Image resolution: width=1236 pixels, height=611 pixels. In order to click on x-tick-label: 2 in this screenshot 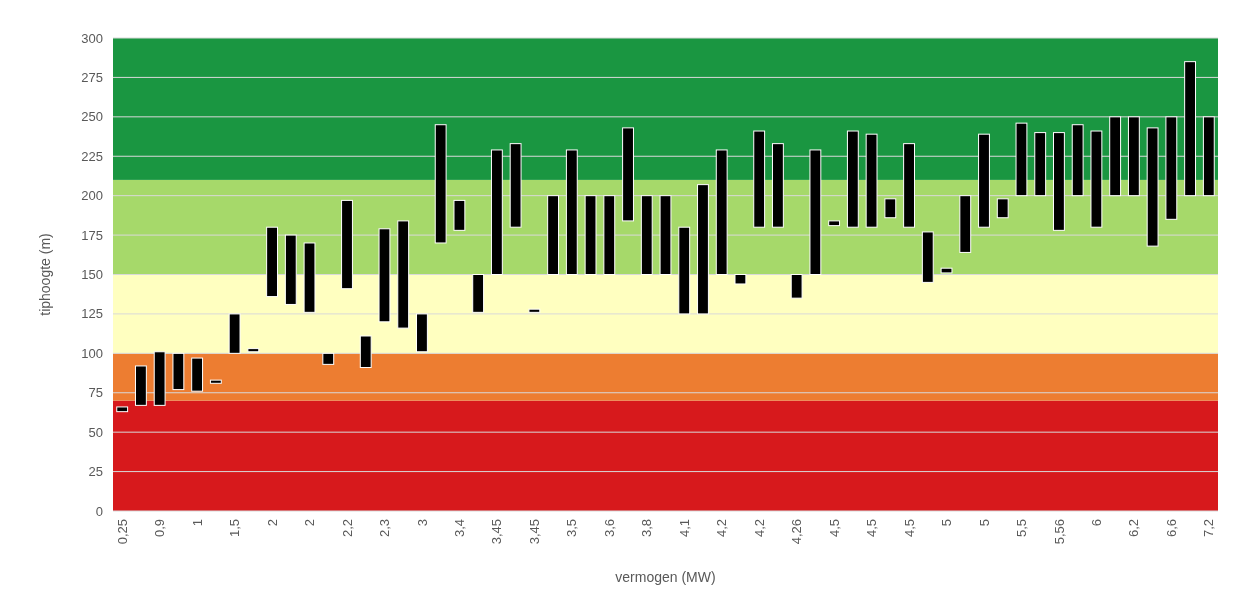, I will do `click(272, 523)`.